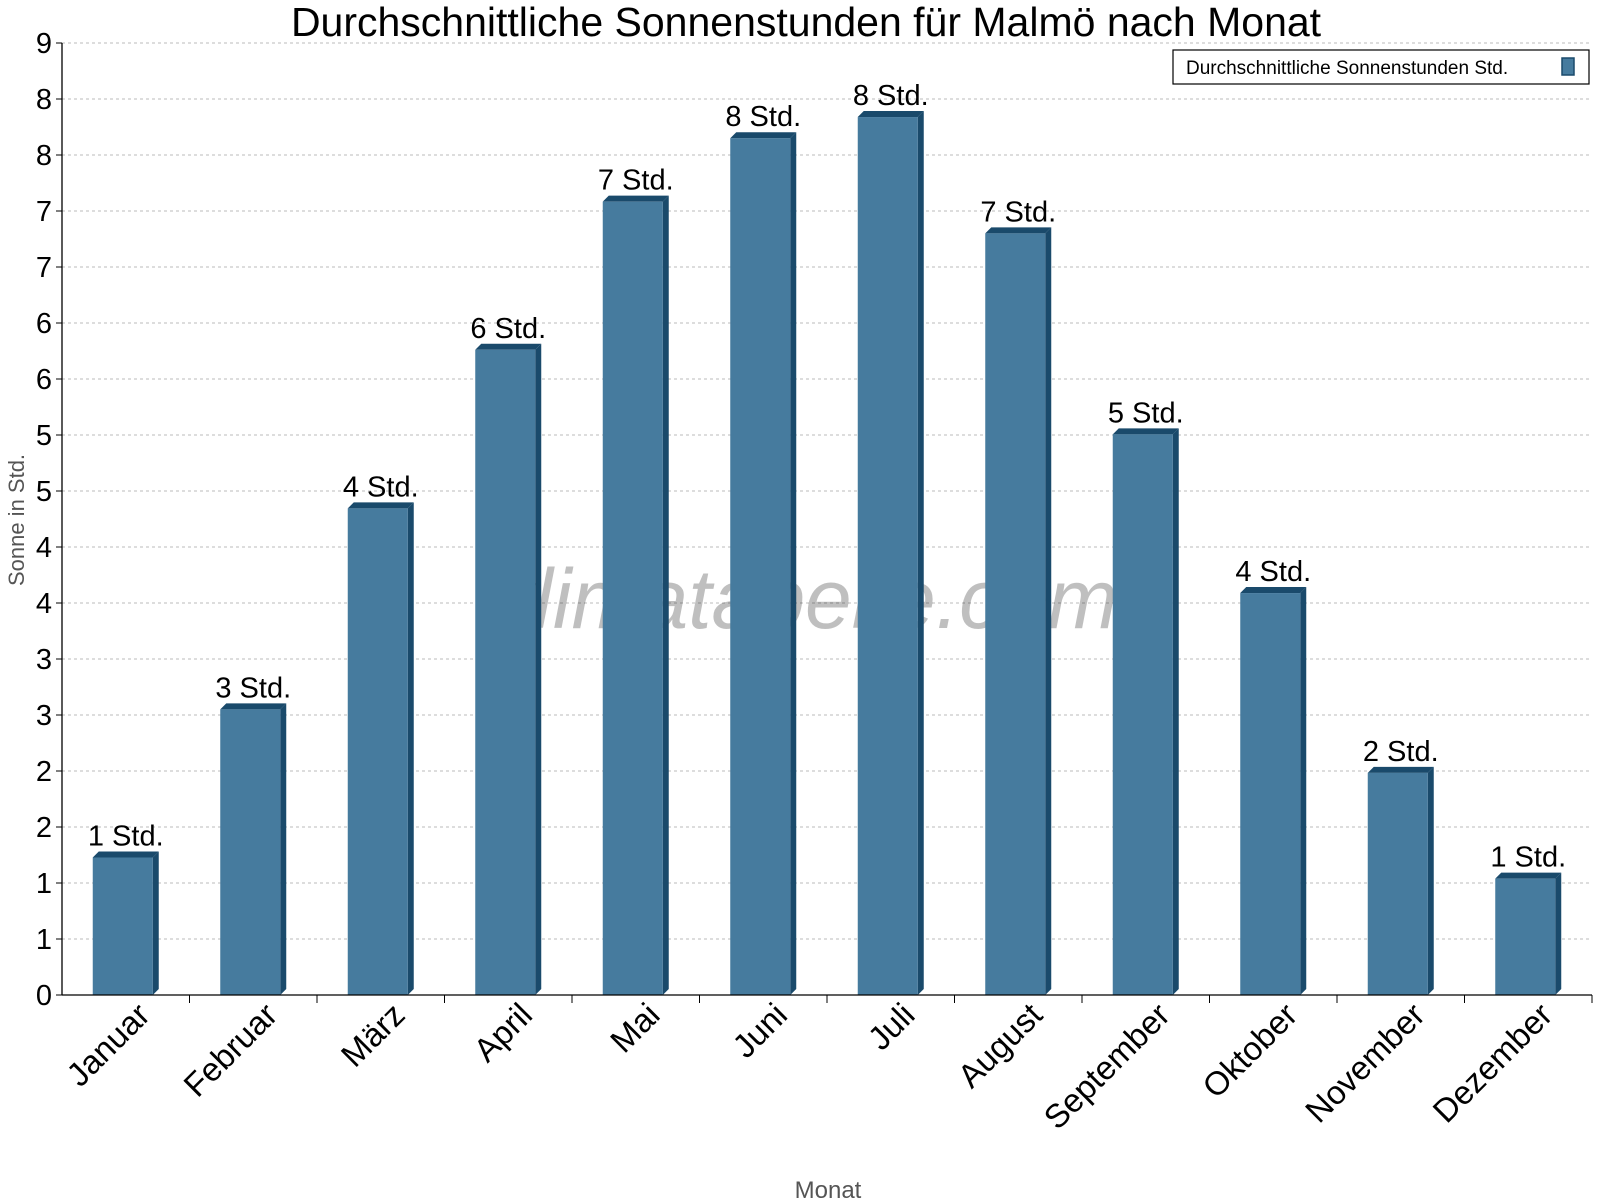 The image size is (1600, 1200). I want to click on legend-swatch, so click(1568, 66).